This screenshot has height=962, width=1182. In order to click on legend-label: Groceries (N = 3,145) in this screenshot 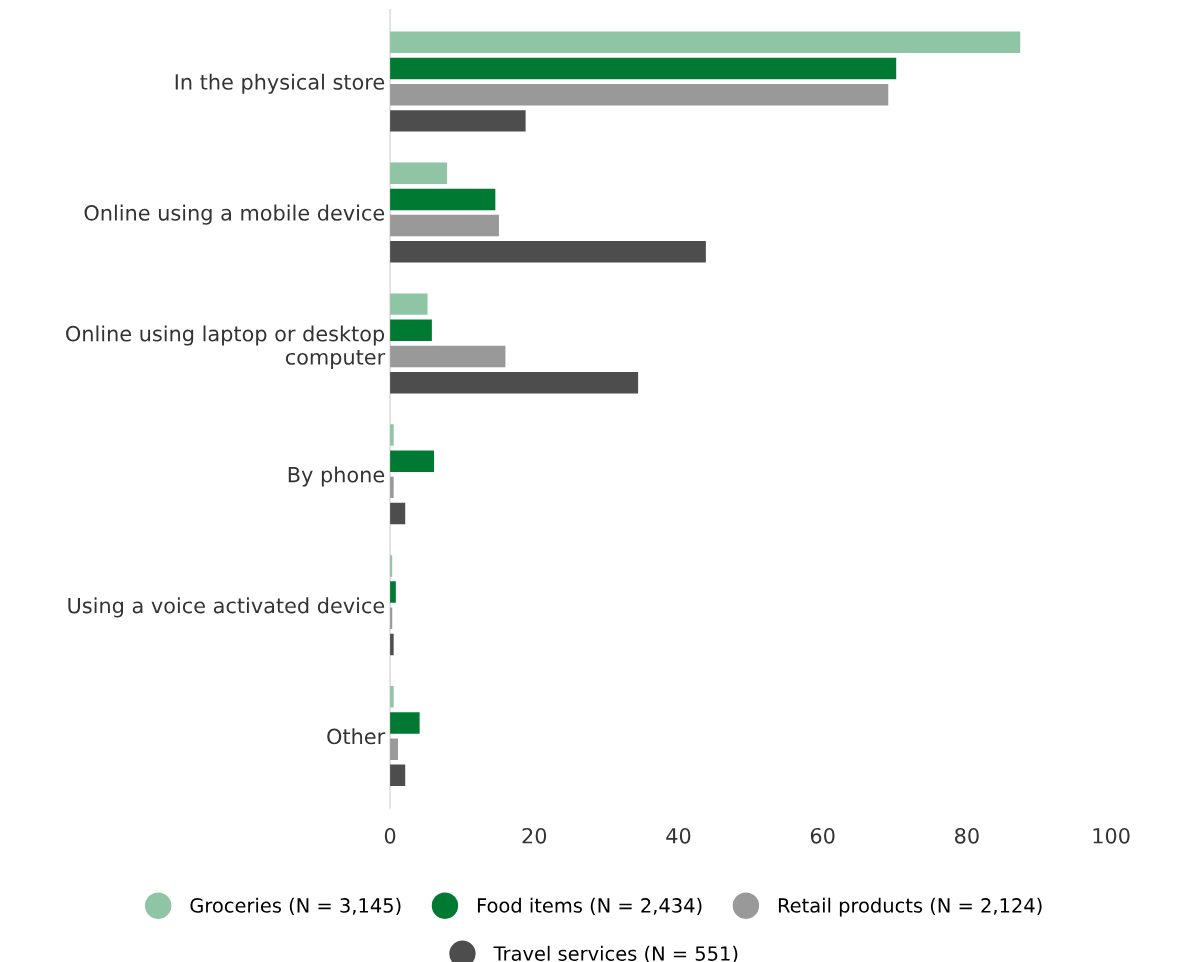, I will do `click(295, 906)`.